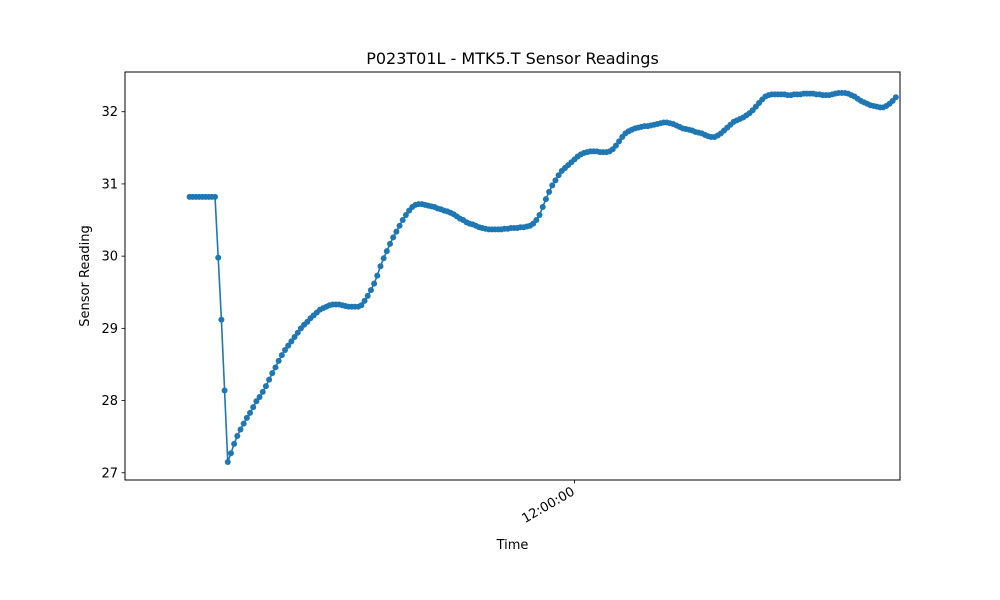  I want to click on y-axis-ticks: 27 28 29 30 31 32, so click(113, 293).